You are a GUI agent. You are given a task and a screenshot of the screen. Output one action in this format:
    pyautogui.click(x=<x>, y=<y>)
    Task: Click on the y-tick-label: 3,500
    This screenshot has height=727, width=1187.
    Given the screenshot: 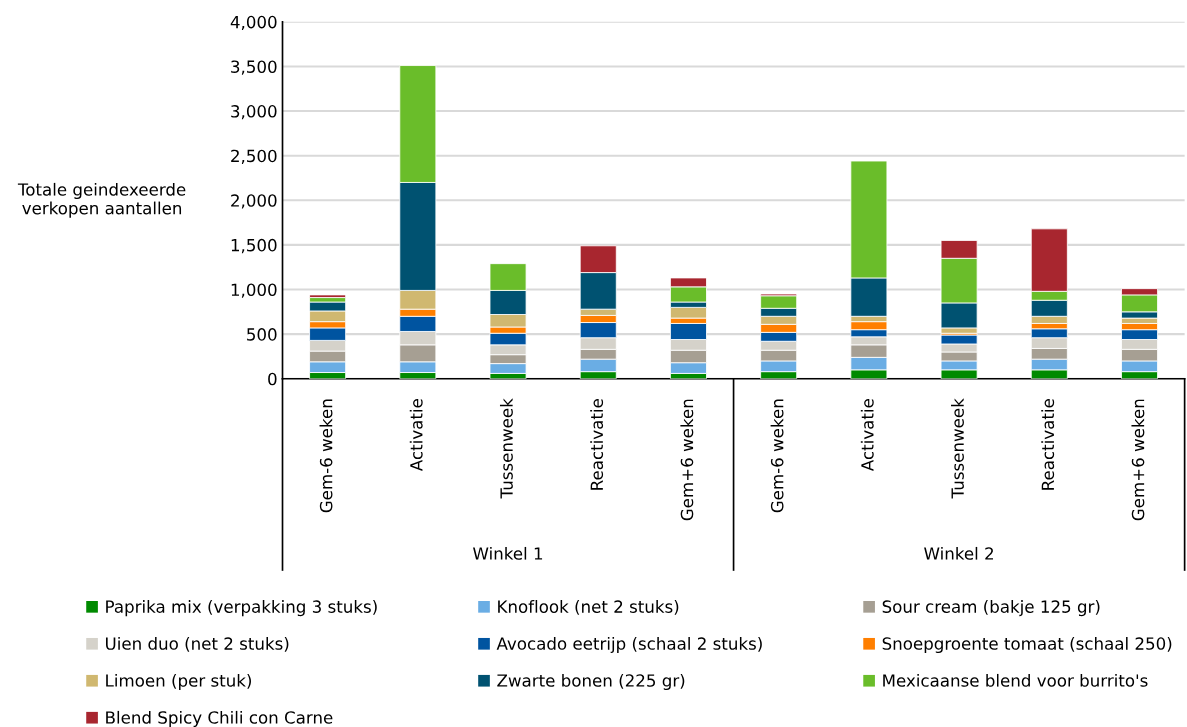 What is the action you would take?
    pyautogui.click(x=254, y=67)
    